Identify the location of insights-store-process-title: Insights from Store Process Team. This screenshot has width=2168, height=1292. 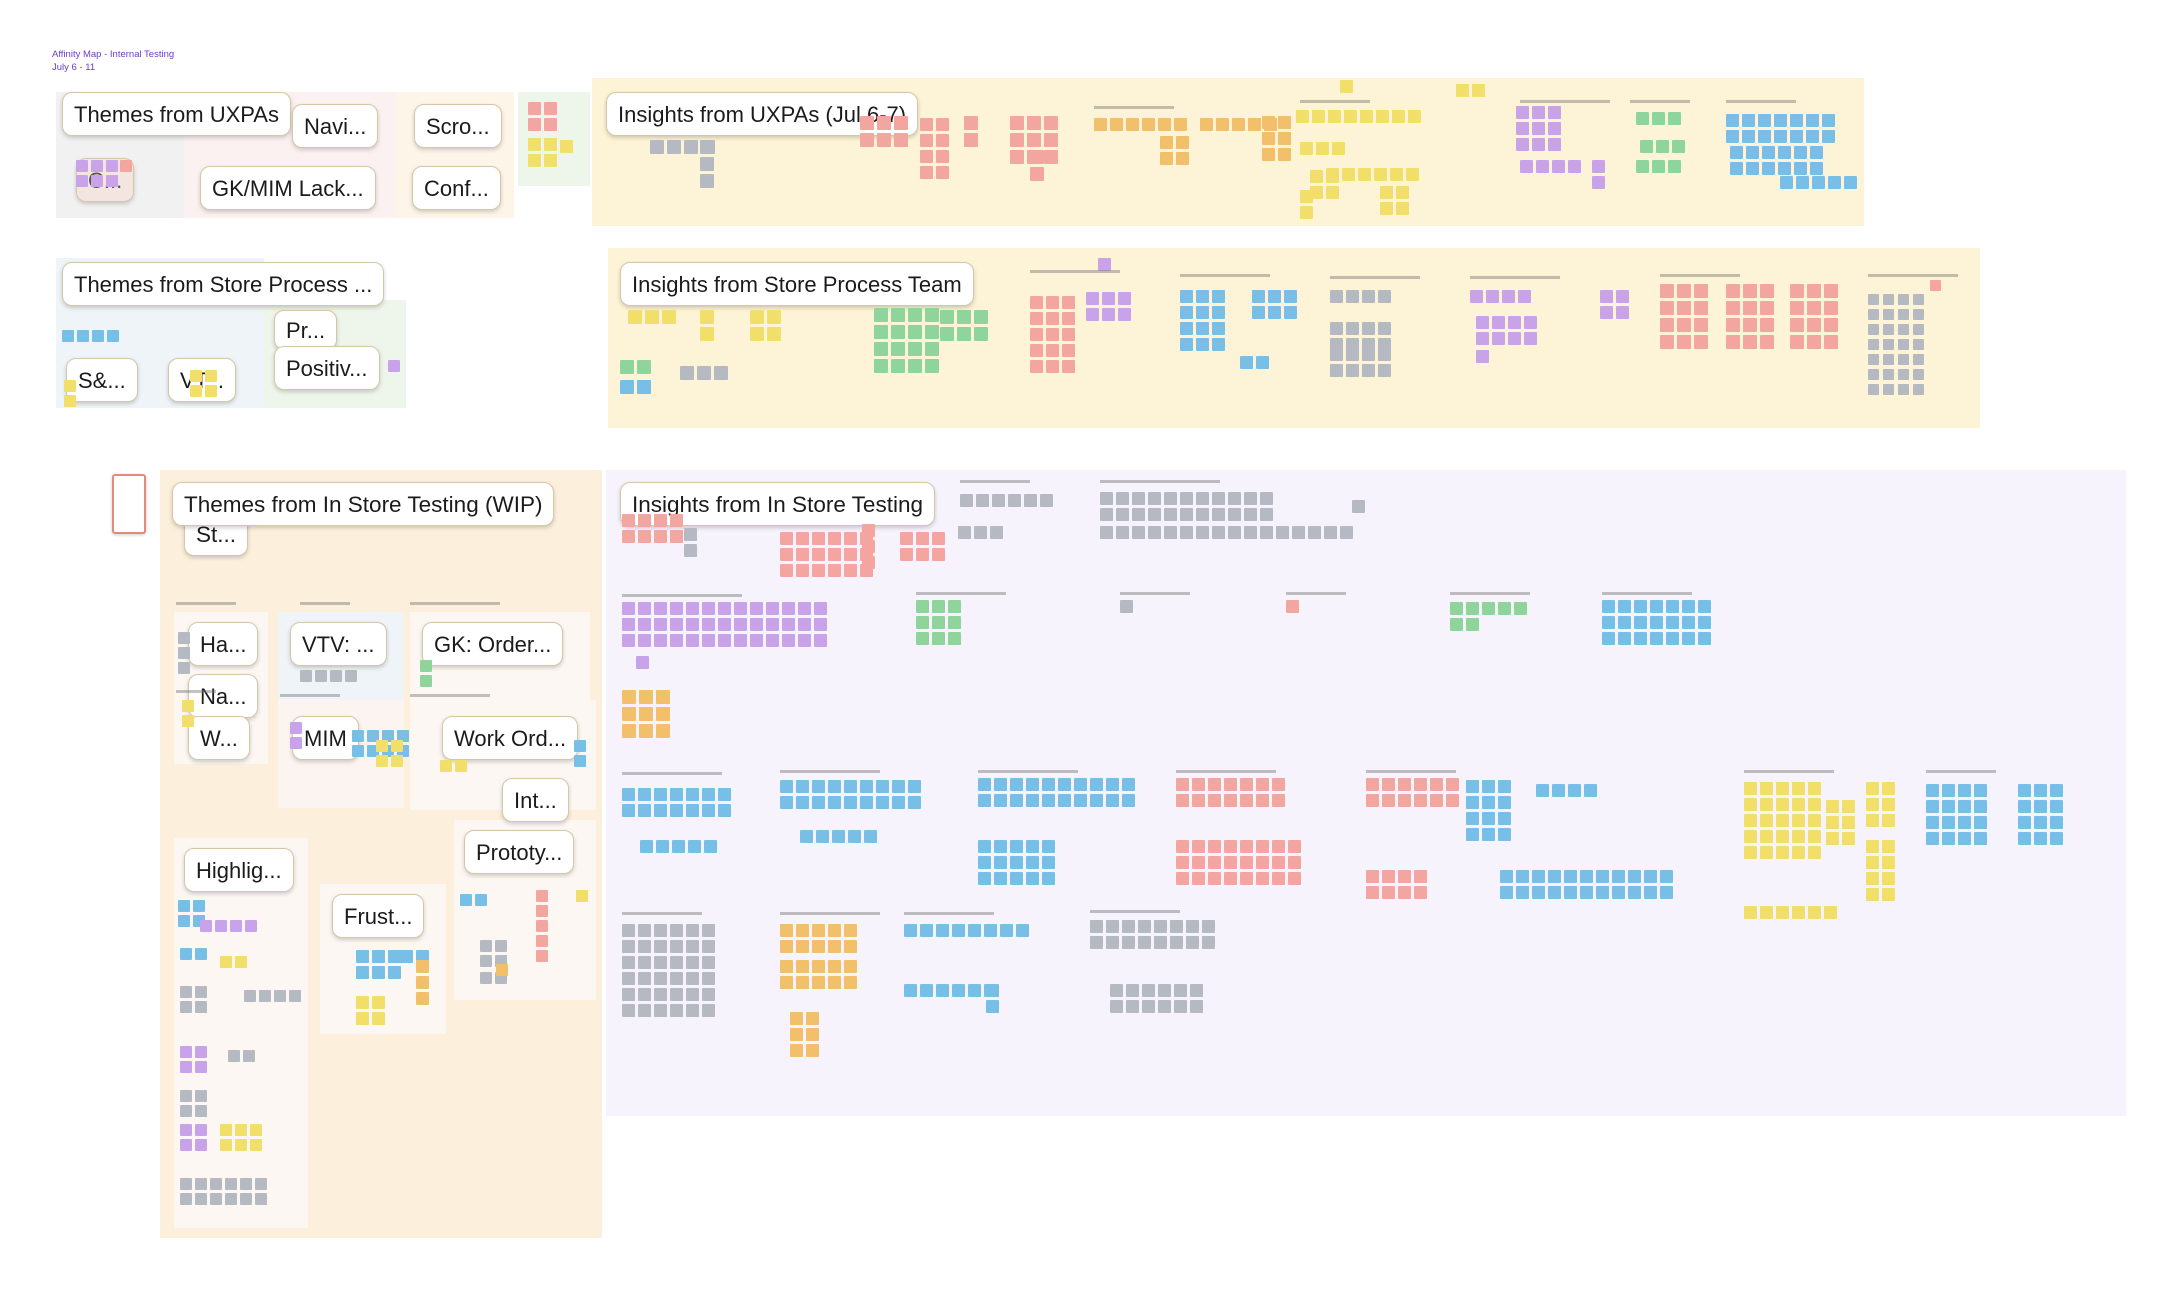
(797, 284).